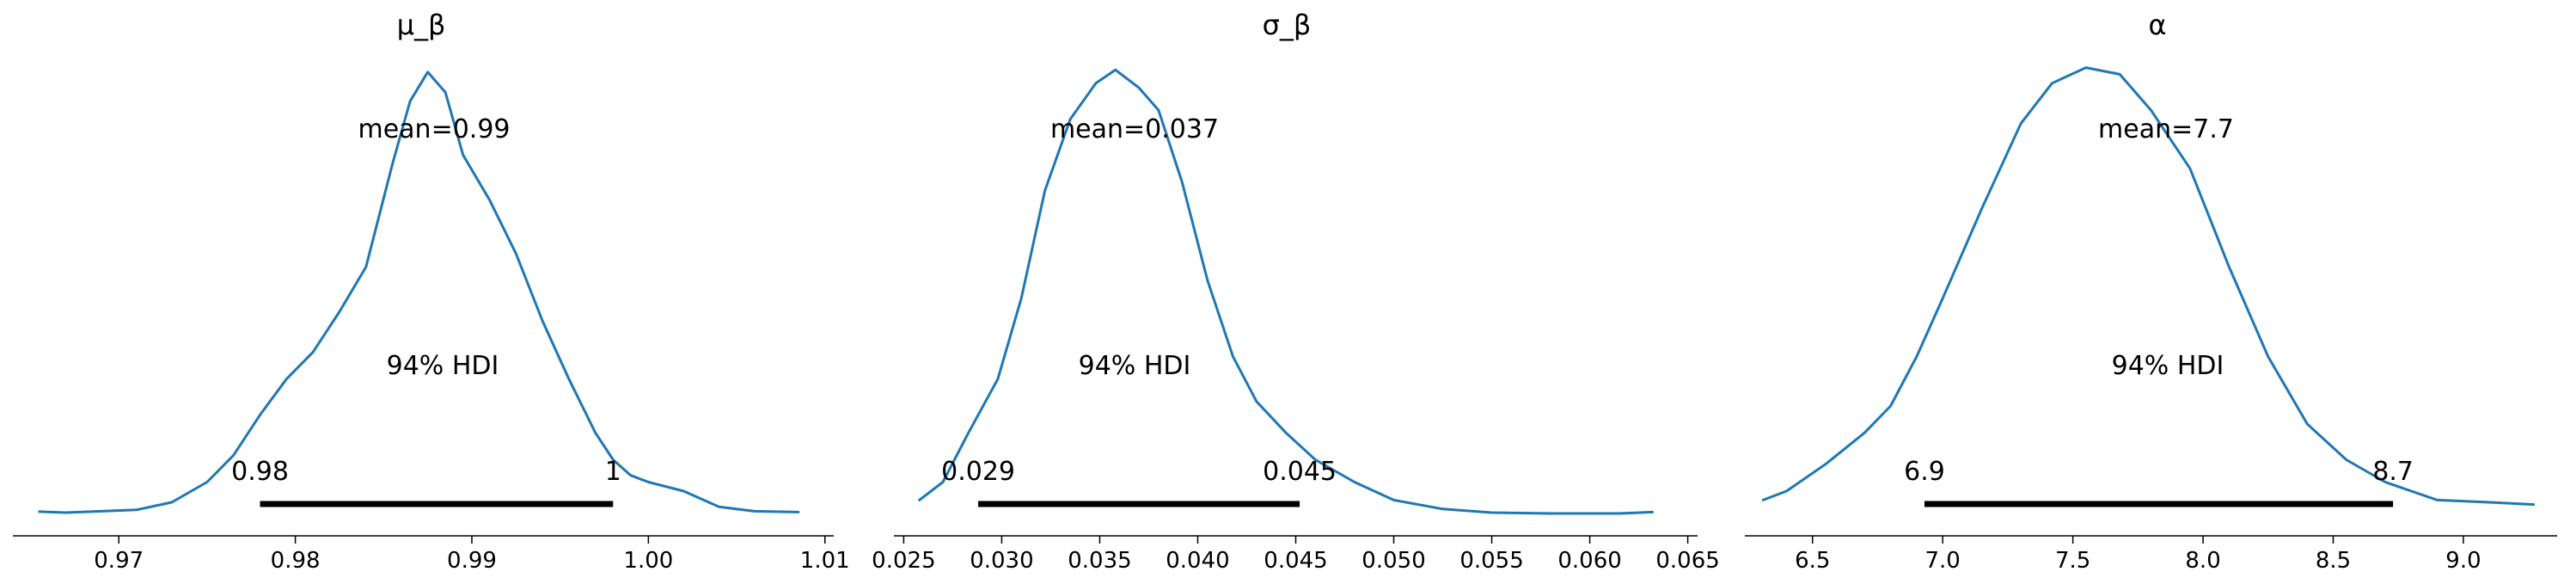 This screenshot has width=2576, height=584. I want to click on panel-3-hdi-label: 94% HDI, so click(2168, 366).